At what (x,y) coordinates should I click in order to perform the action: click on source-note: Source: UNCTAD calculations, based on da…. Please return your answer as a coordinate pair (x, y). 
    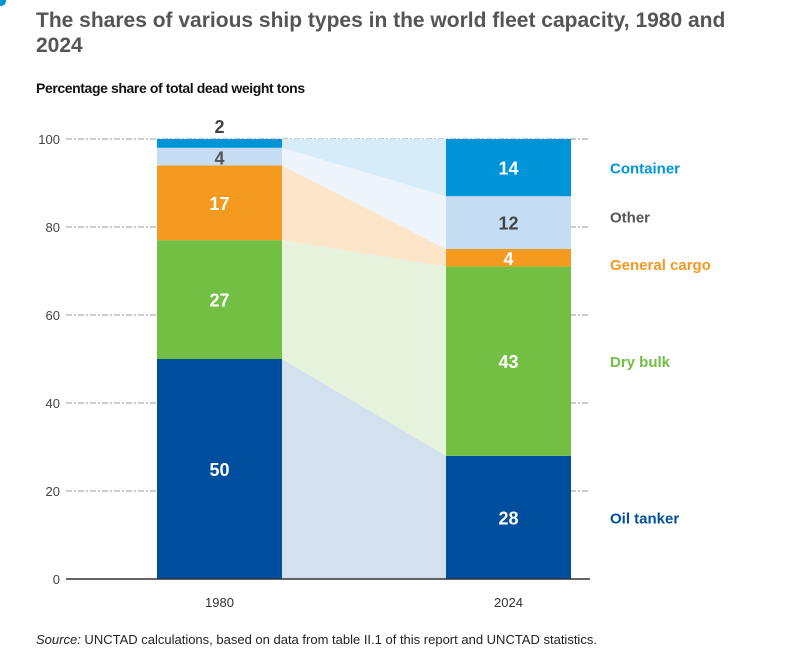
    Looking at the image, I should click on (316, 639).